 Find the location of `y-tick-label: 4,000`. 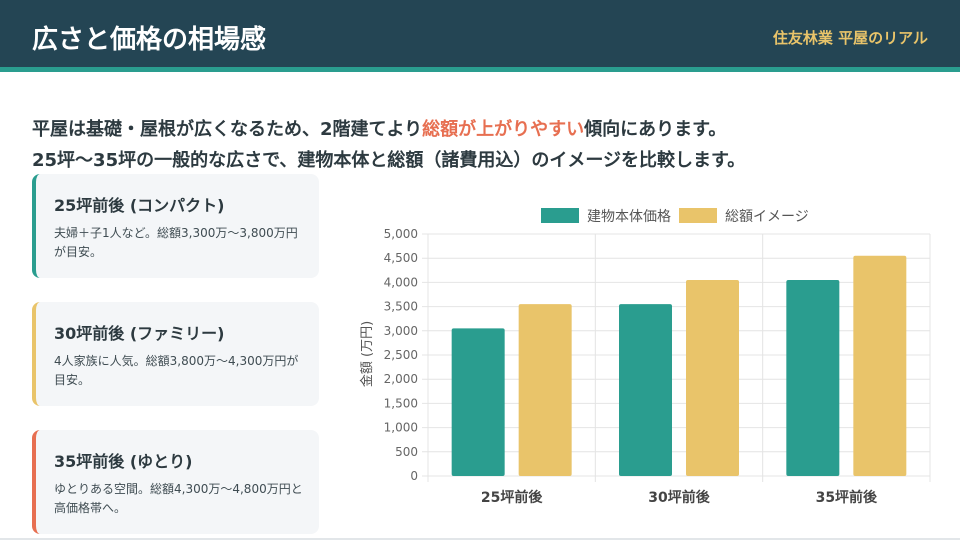

y-tick-label: 4,000 is located at coordinates (401, 282).